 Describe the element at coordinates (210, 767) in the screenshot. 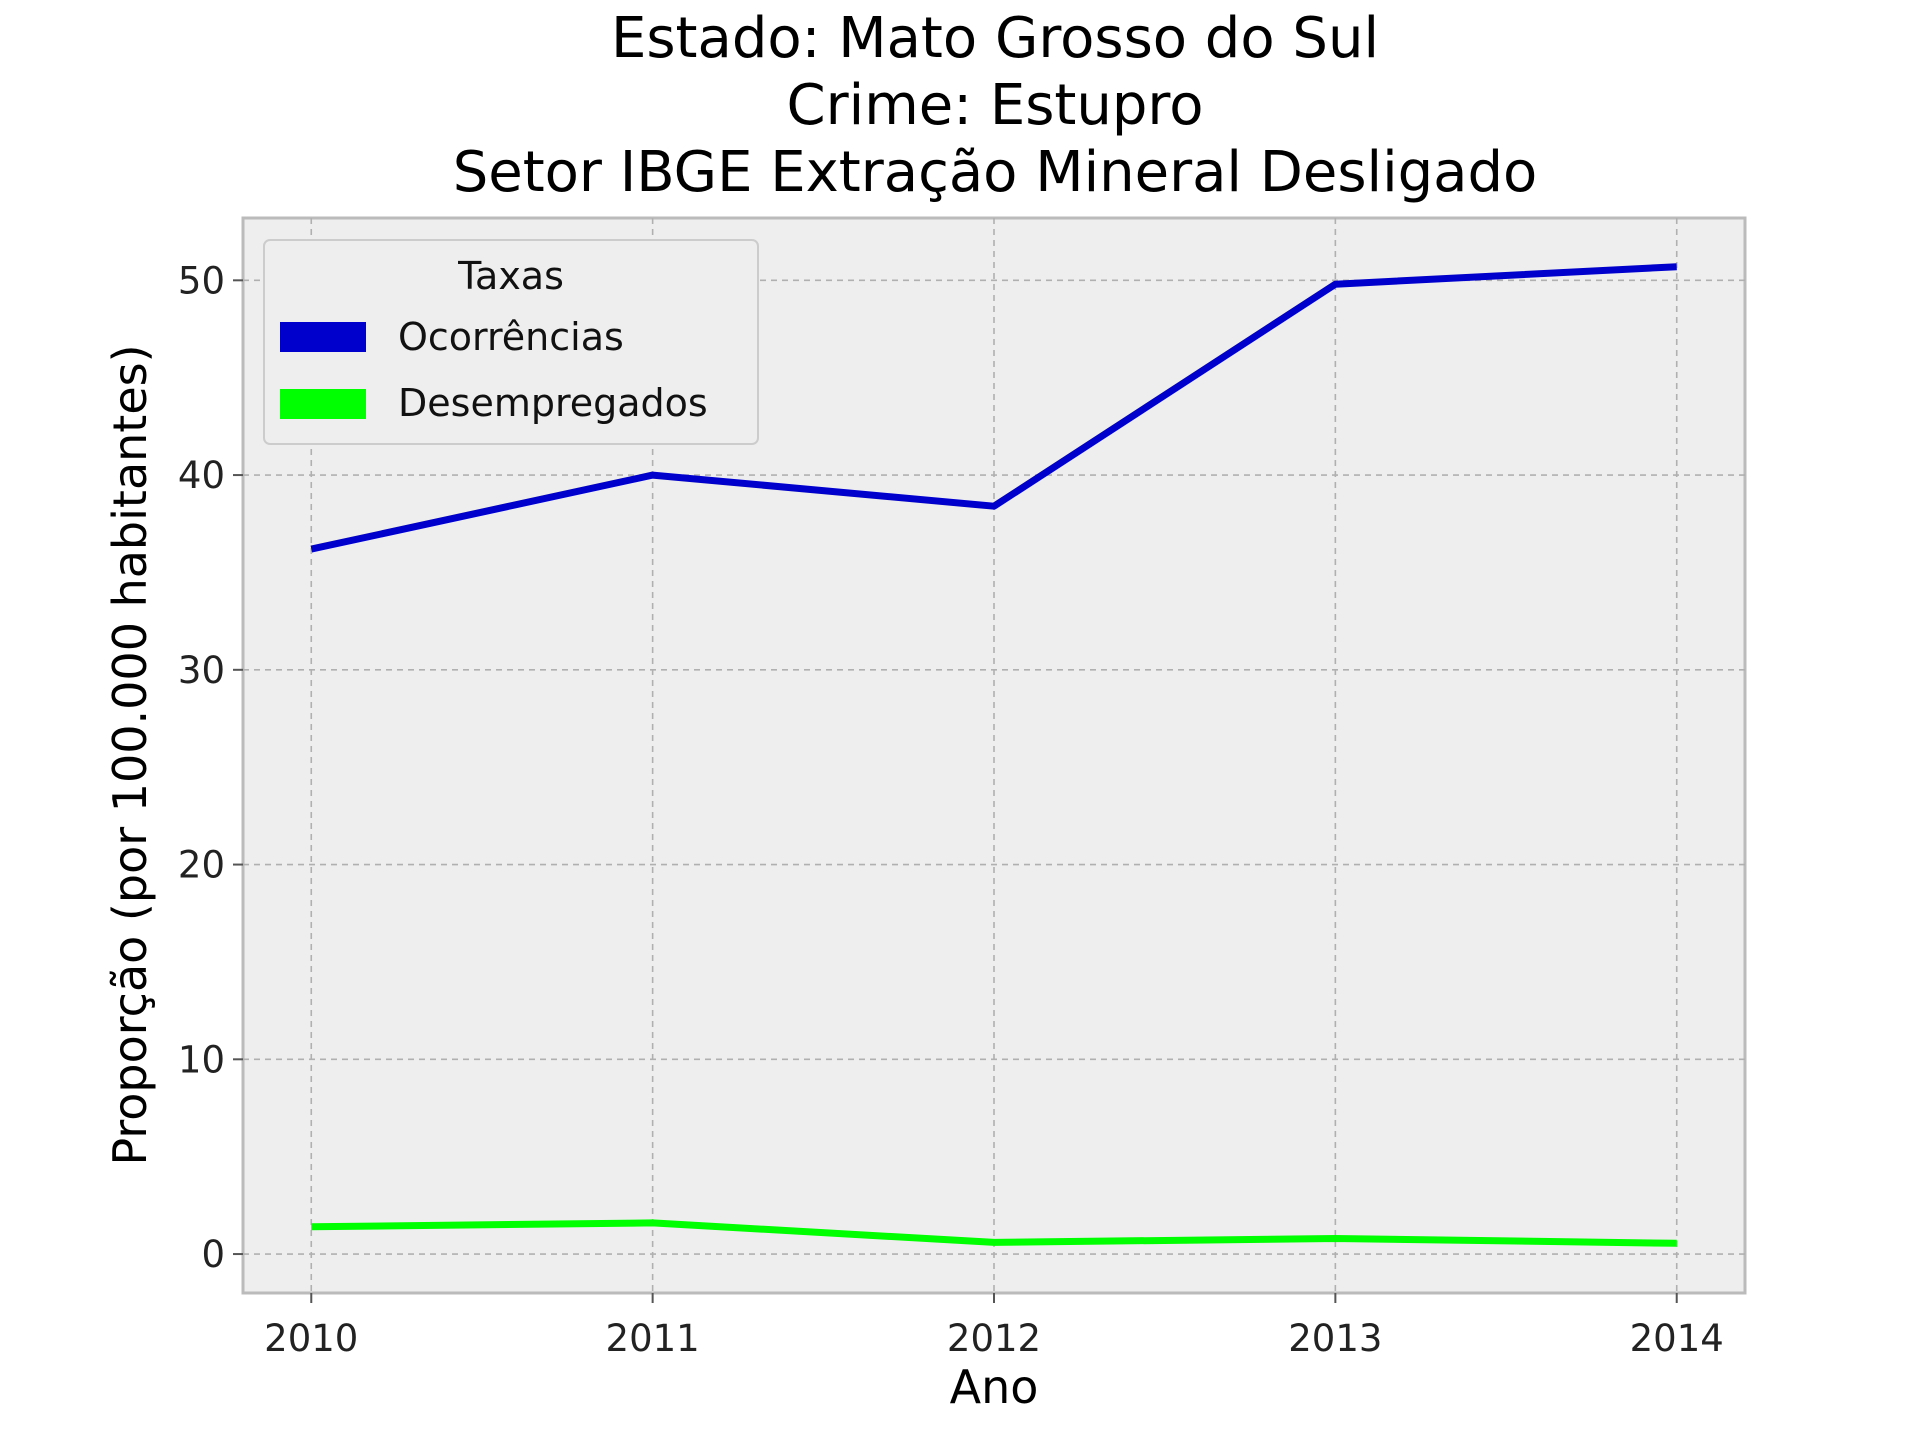

I see `y-axis-ticks: 0 10 20 30 40 50` at that location.